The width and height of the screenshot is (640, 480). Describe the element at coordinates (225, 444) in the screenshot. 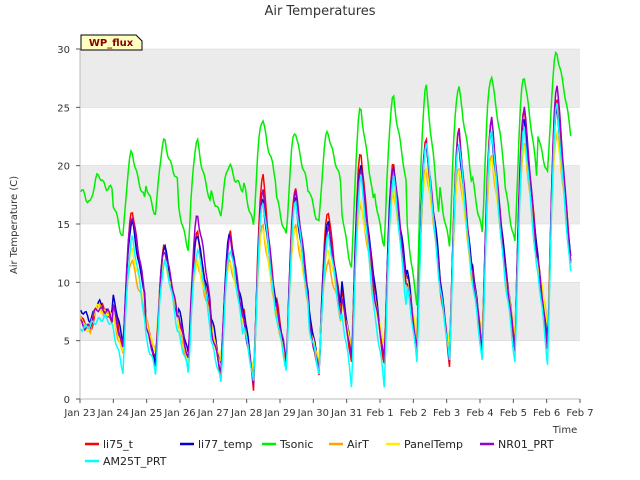

I see `legend-label-li77_temp: li77_temp` at that location.